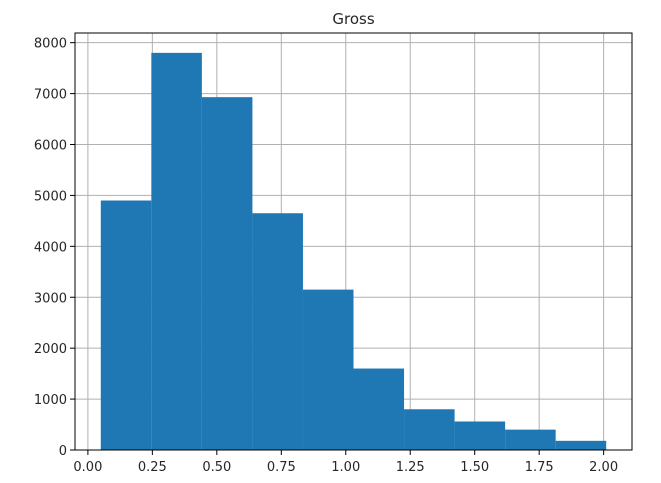 This screenshot has width=661, height=483. What do you see at coordinates (50, 298) in the screenshot?
I see `y-tick-label: 3000` at bounding box center [50, 298].